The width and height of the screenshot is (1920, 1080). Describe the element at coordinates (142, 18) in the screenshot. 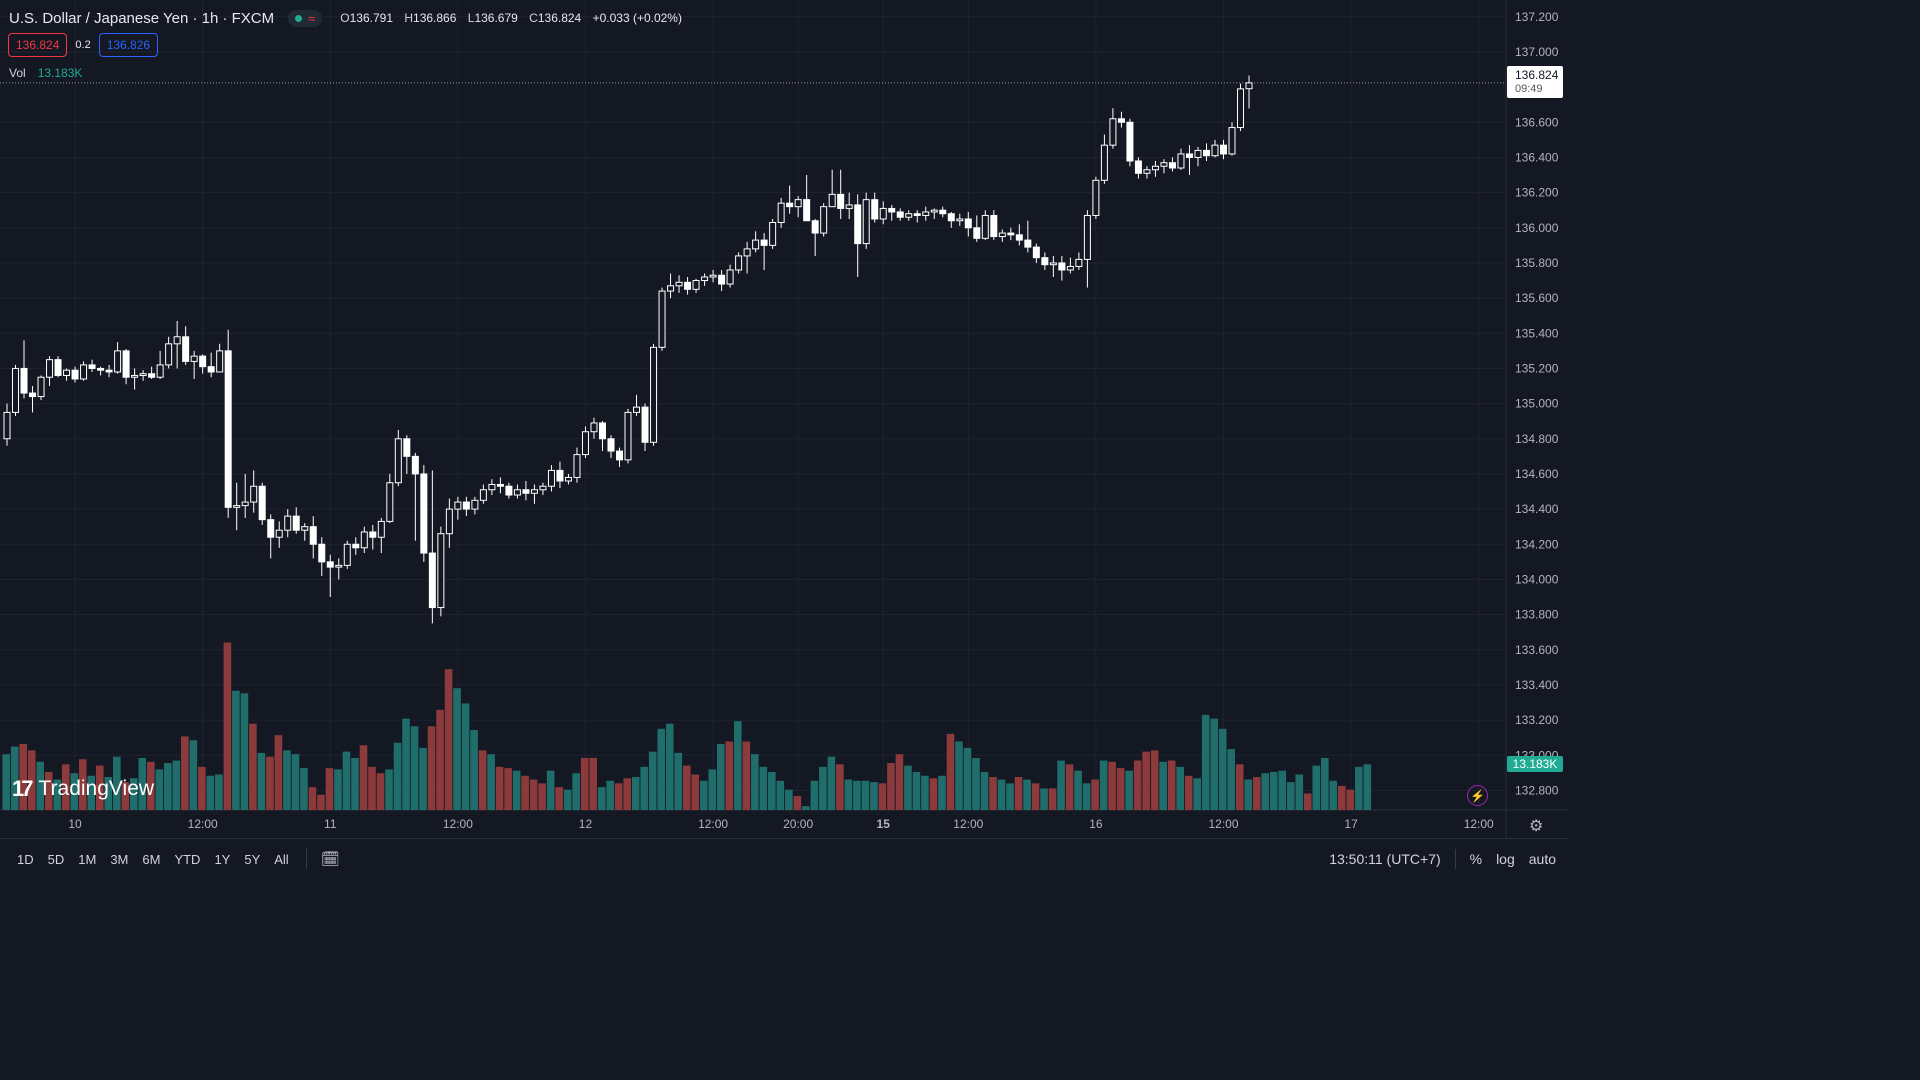

I see `symbol-title: U.S. Dollar / Japanese Yen · 1h · FXCM` at that location.